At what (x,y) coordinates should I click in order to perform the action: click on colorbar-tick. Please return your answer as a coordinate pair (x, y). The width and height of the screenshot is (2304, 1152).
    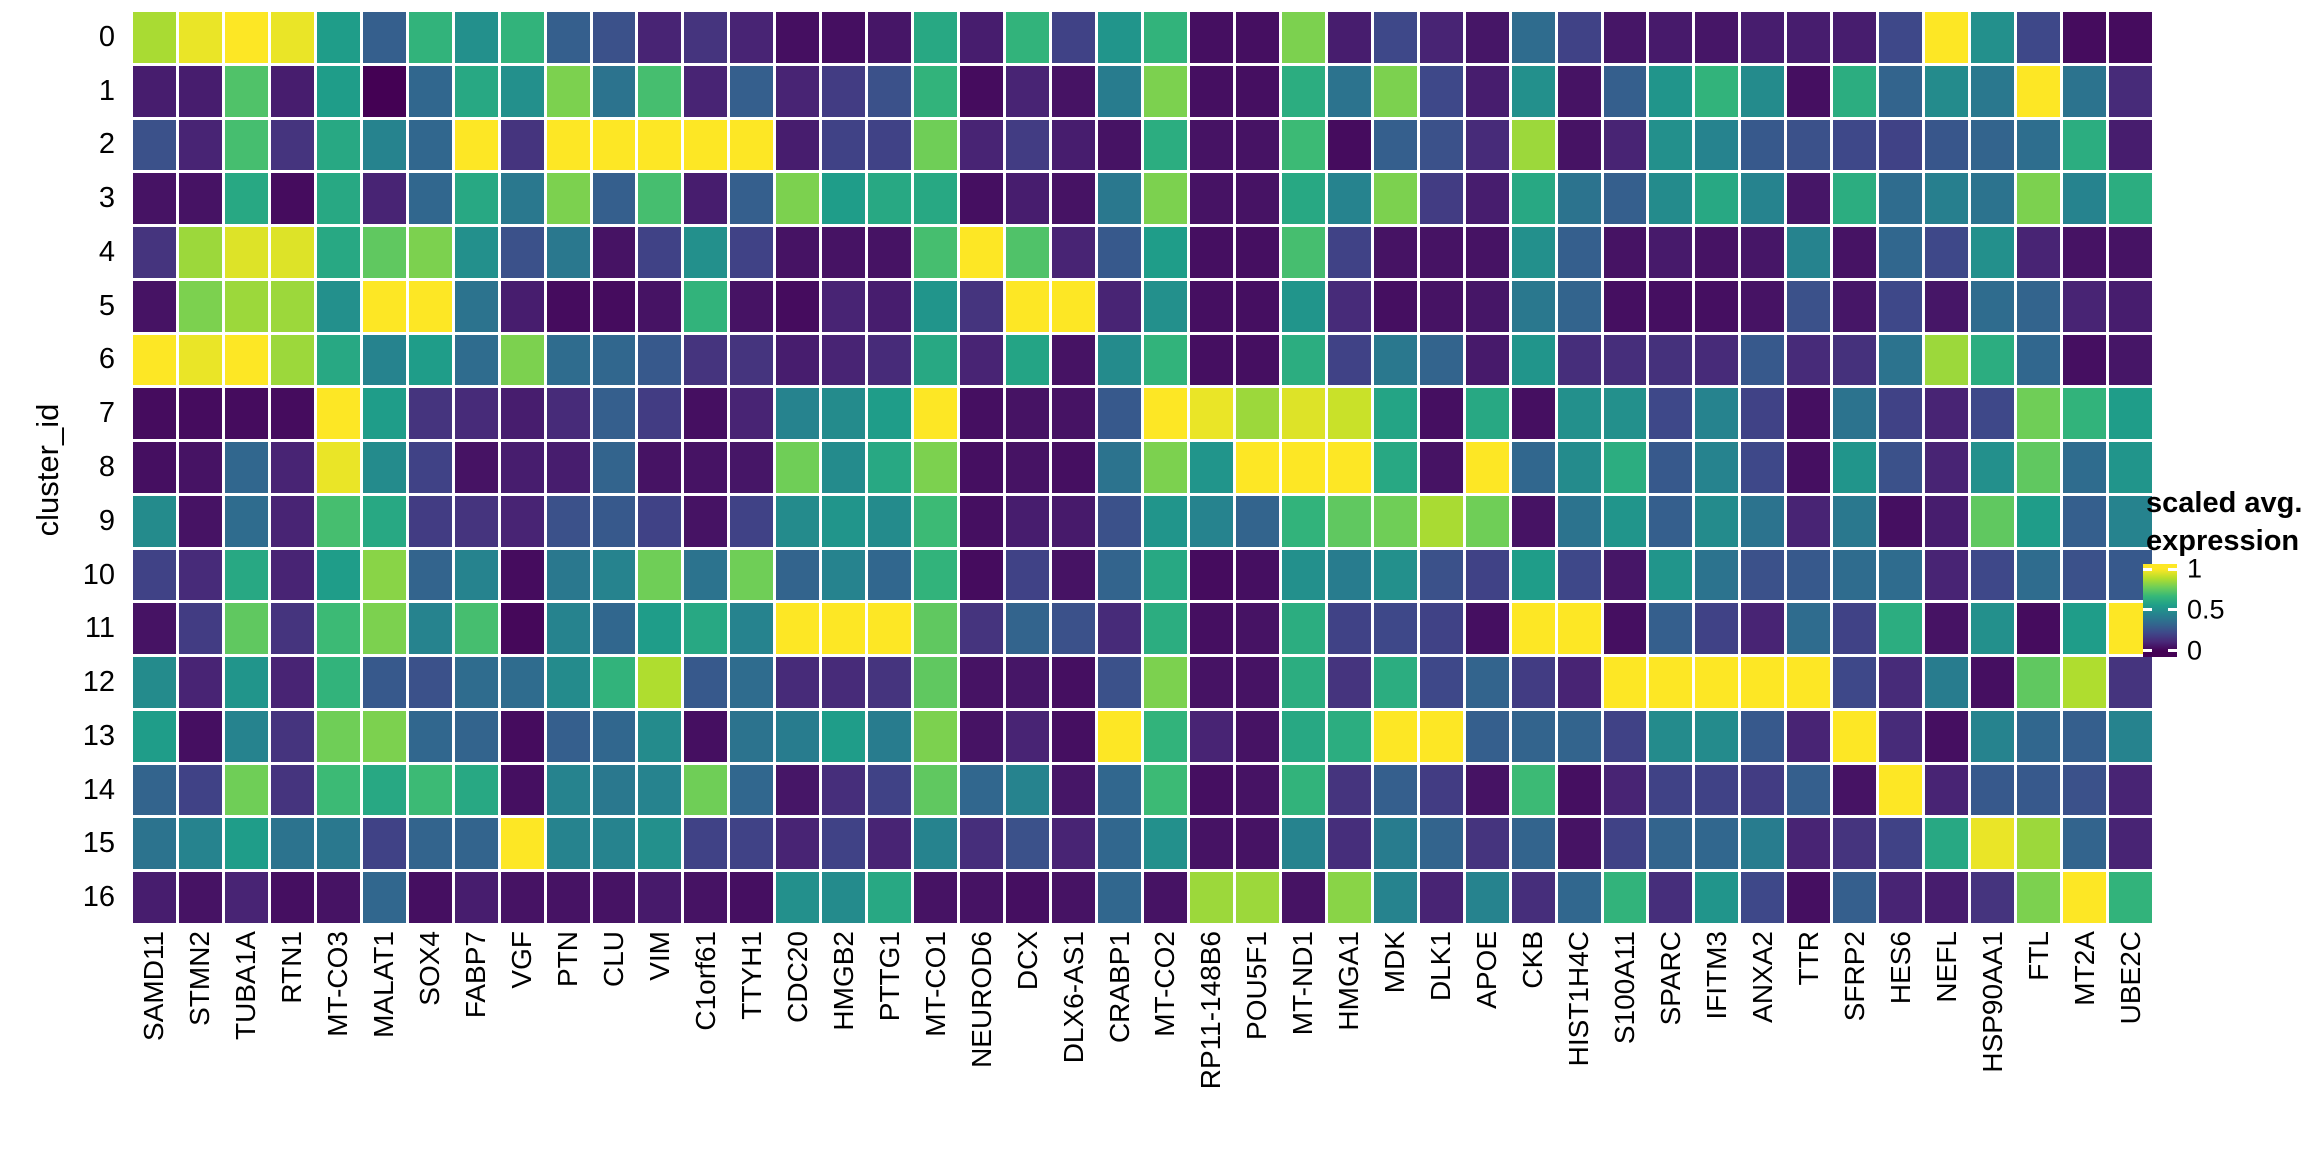
    Looking at the image, I should click on (2147, 569).